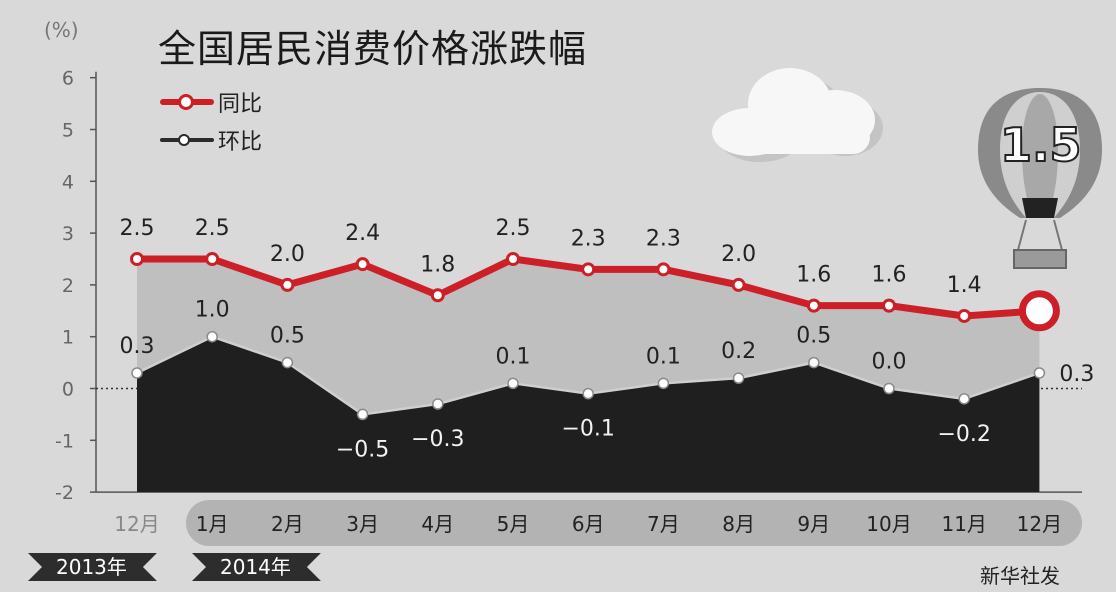 The height and width of the screenshot is (592, 1116). What do you see at coordinates (1041, 145) in the screenshot?
I see `balloon-label: 1.5` at bounding box center [1041, 145].